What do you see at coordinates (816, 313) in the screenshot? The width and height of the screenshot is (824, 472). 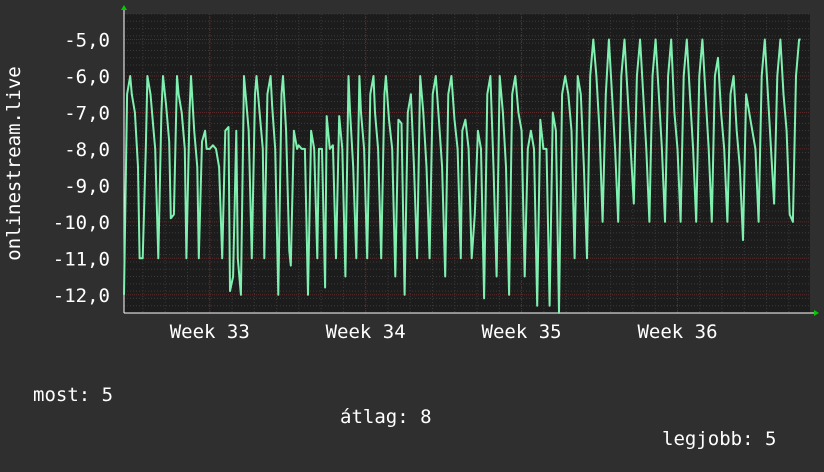 I see `x-axis-arrow` at bounding box center [816, 313].